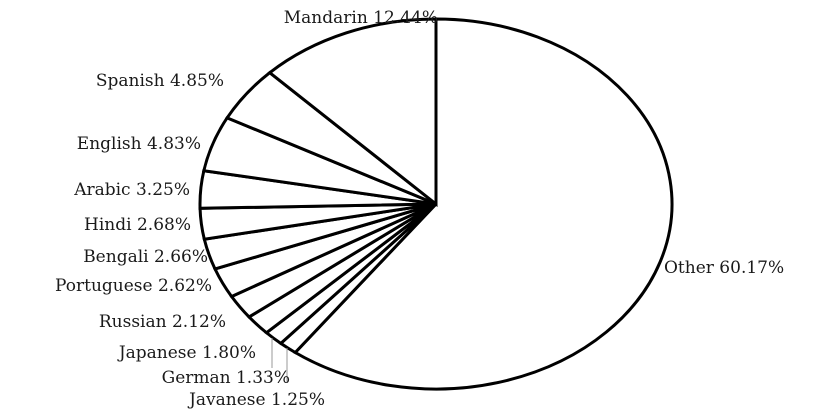  I want to click on label-other: Other 60.17%, so click(724, 268).